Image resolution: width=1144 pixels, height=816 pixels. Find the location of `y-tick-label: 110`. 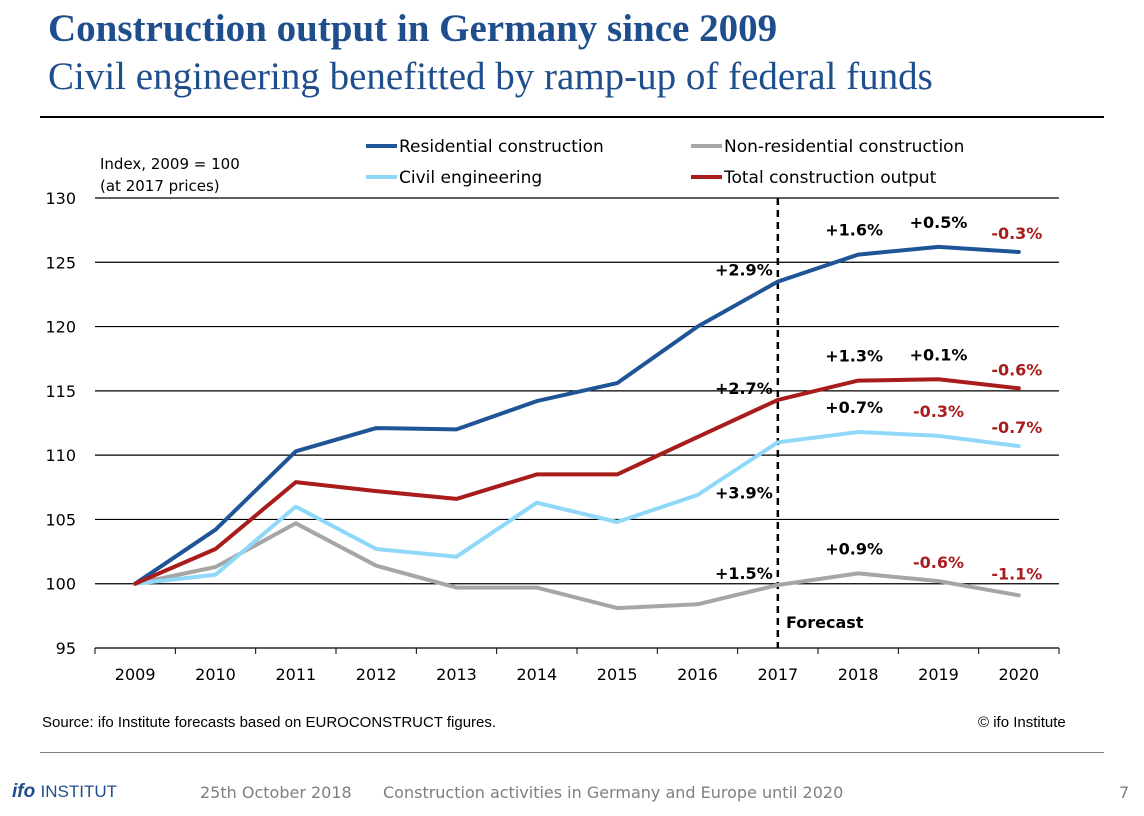

y-tick-label: 110 is located at coordinates (60, 455).